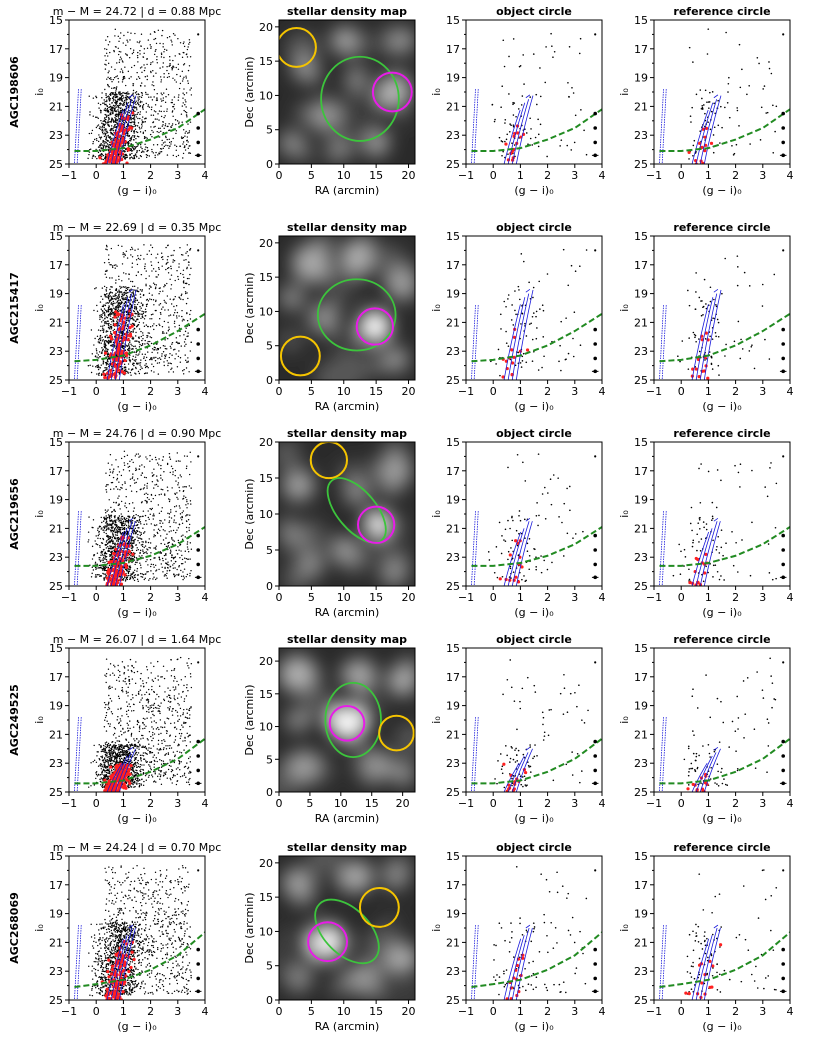  Describe the element at coordinates (177, 175) in the screenshot. I see `x-tick-label: 3` at that location.